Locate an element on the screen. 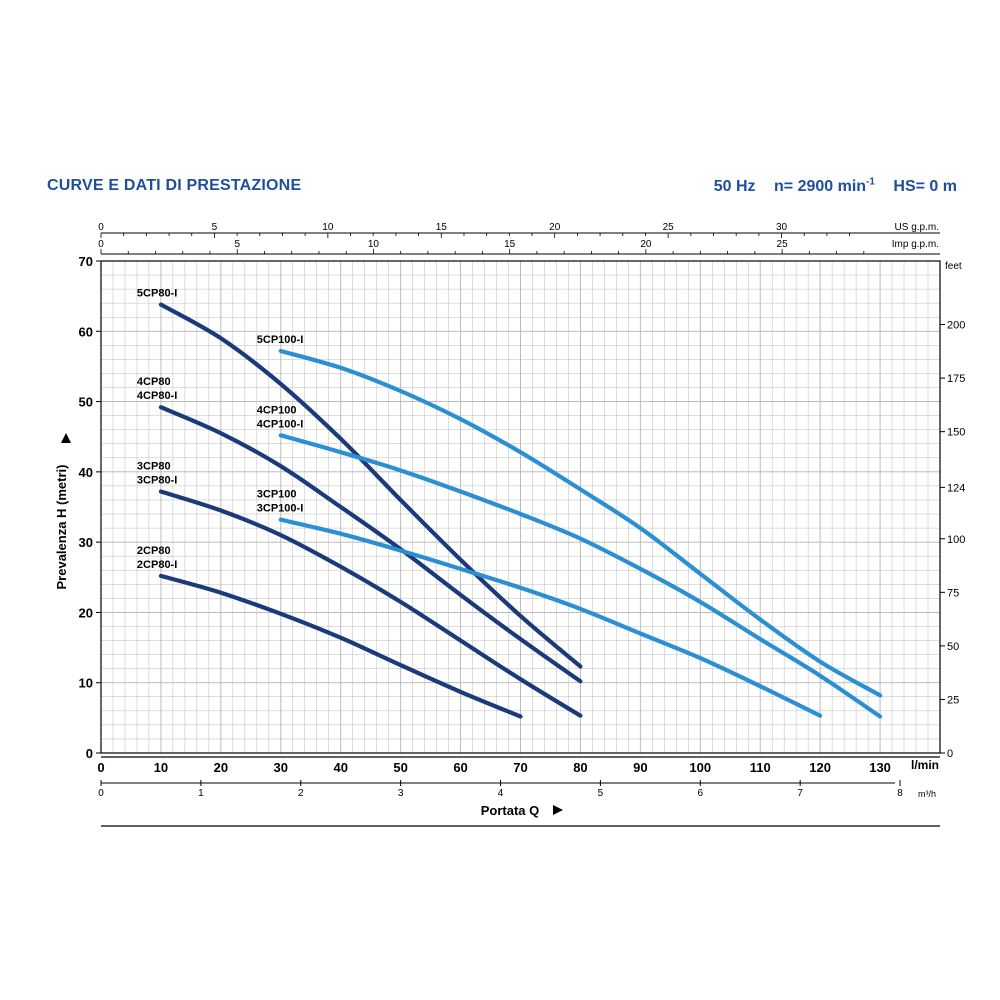 The image size is (1000, 1000). curve-3cp80 is located at coordinates (370, 603).